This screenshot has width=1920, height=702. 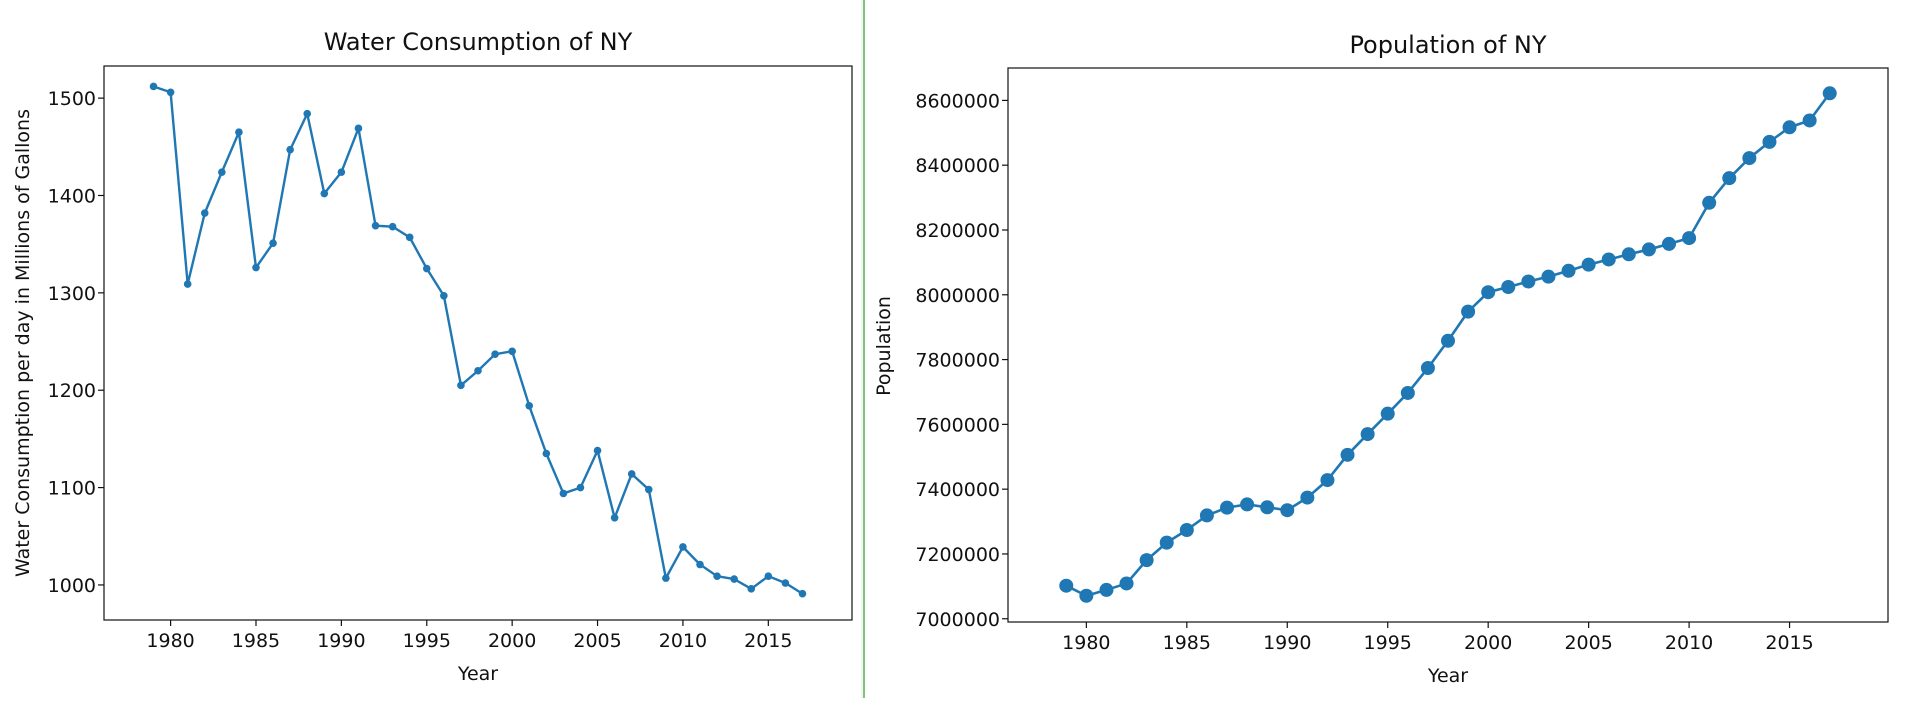 What do you see at coordinates (72, 196) in the screenshot?
I see `y-tick-label: 1400` at bounding box center [72, 196].